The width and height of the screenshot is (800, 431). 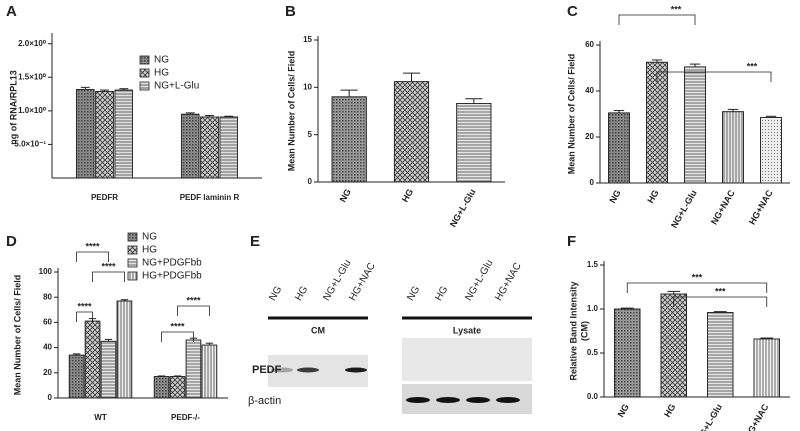 What do you see at coordinates (32, 43) in the screenshot?
I see `y-tick-label: 2.0×10⁰` at bounding box center [32, 43].